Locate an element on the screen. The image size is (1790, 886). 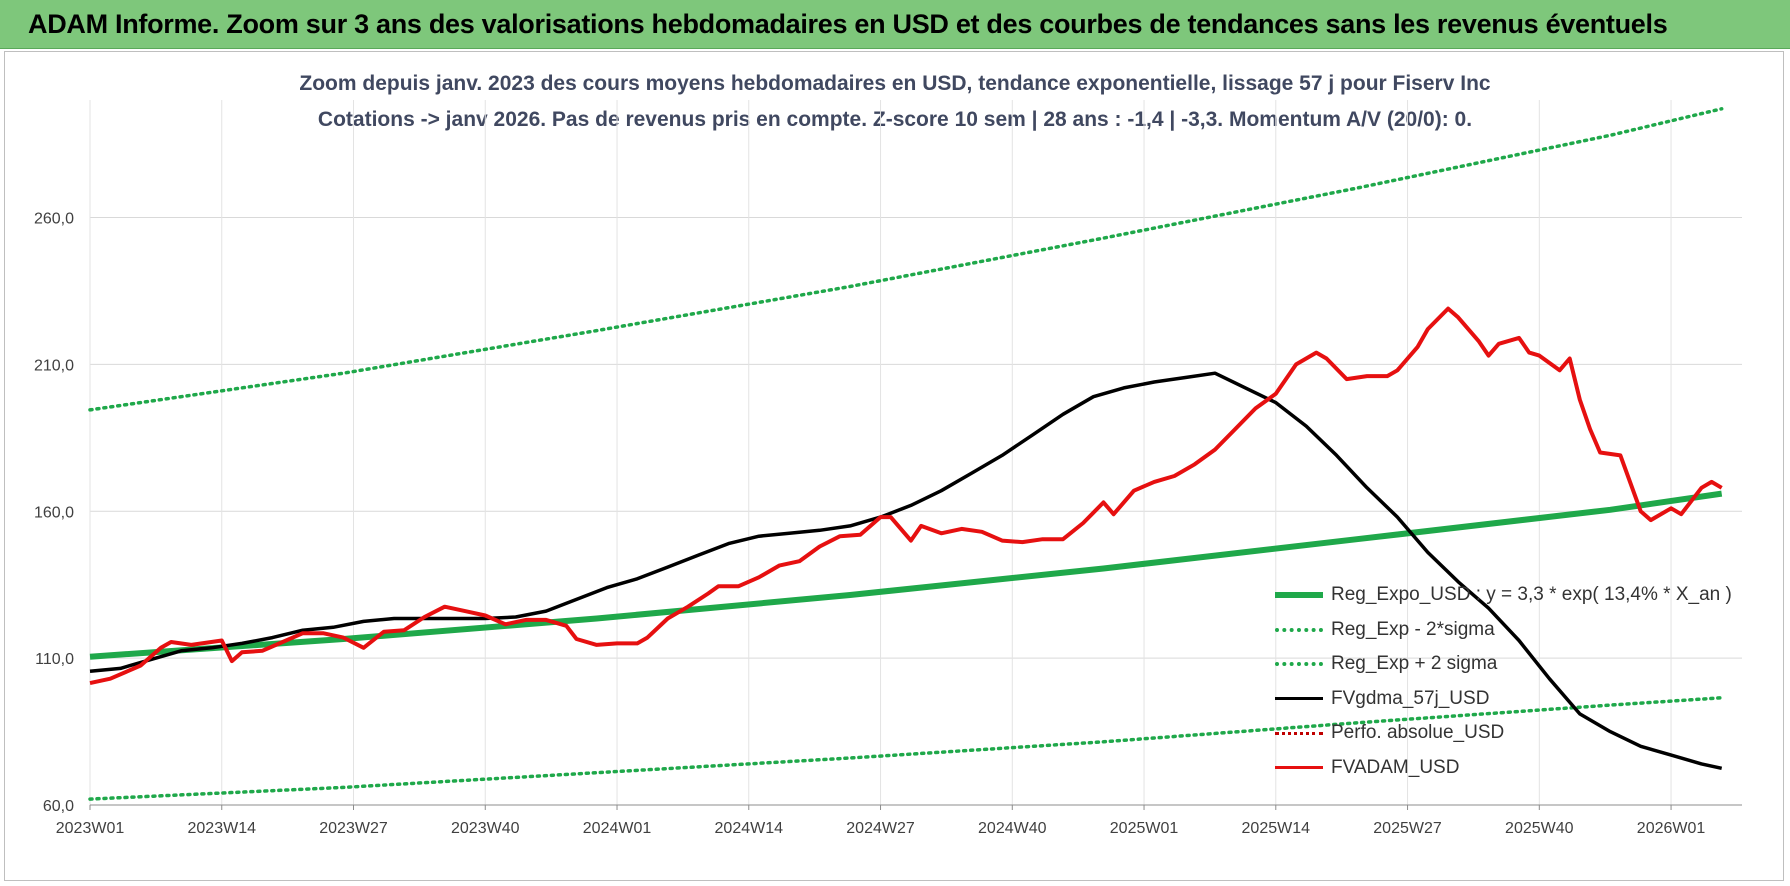
x-tick-label: 2026W01 is located at coordinates (1671, 828).